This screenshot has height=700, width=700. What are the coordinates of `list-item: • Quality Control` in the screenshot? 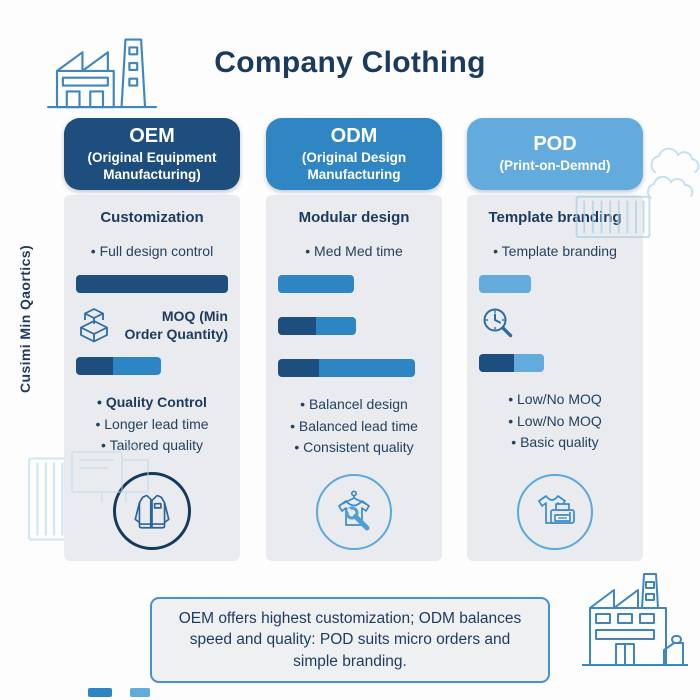 It's located at (152, 402).